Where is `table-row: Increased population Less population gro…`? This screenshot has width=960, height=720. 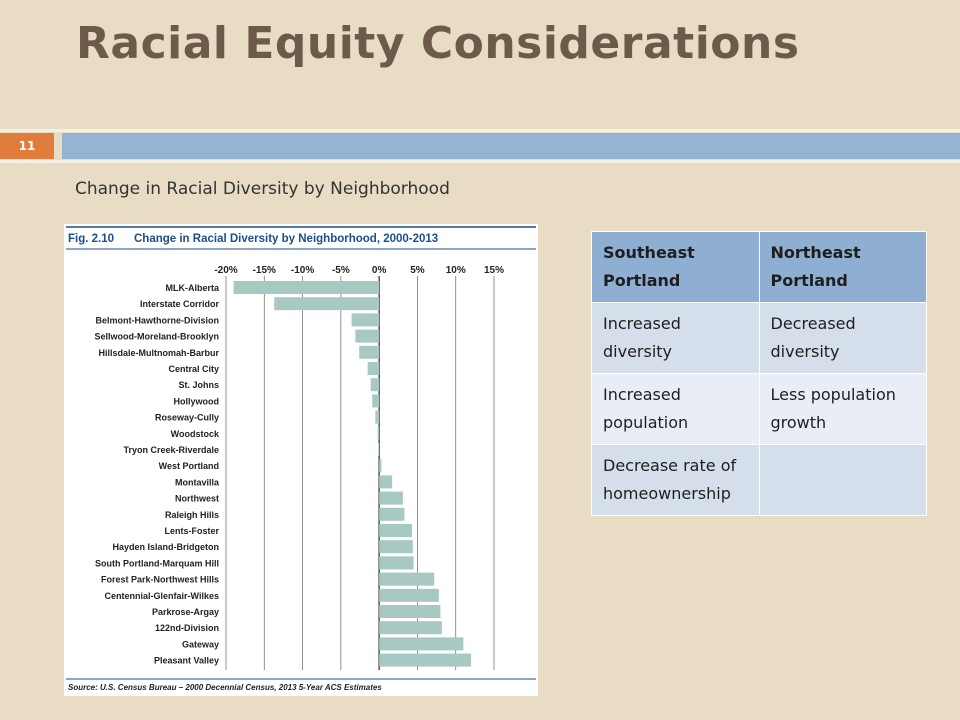
table-row: Increased population Less population gro… is located at coordinates (759, 409).